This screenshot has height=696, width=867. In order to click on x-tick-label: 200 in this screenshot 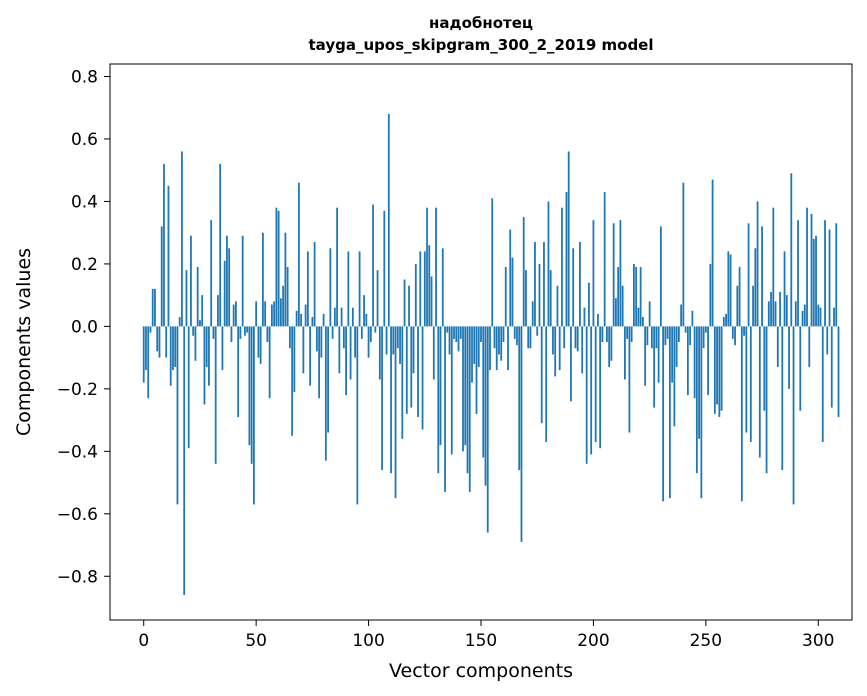, I will do `click(593, 641)`.